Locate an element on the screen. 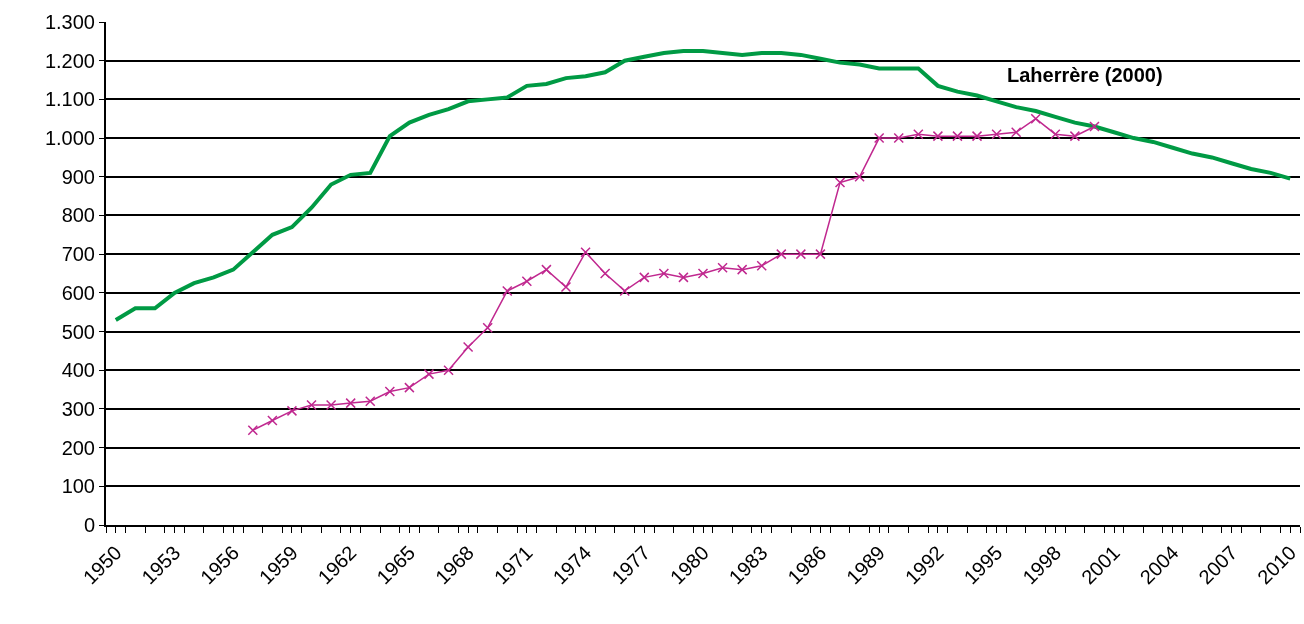 This screenshot has width=1304, height=624. y-tick-label: 1.300 is located at coordinates (69, 22).